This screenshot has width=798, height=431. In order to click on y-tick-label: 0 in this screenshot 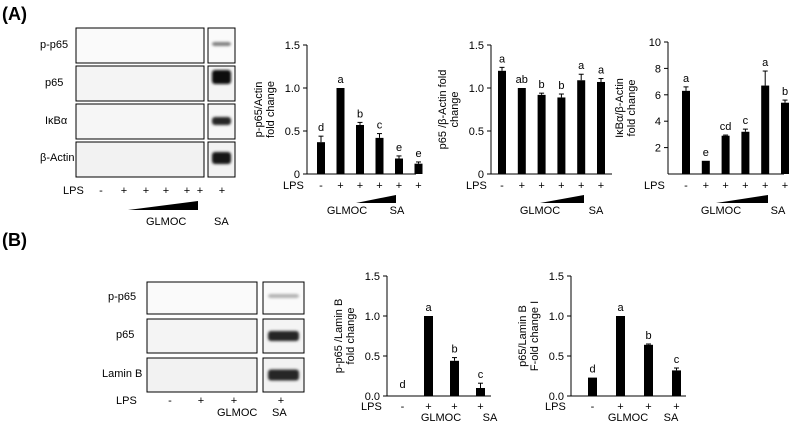, I will do `click(297, 175)`.